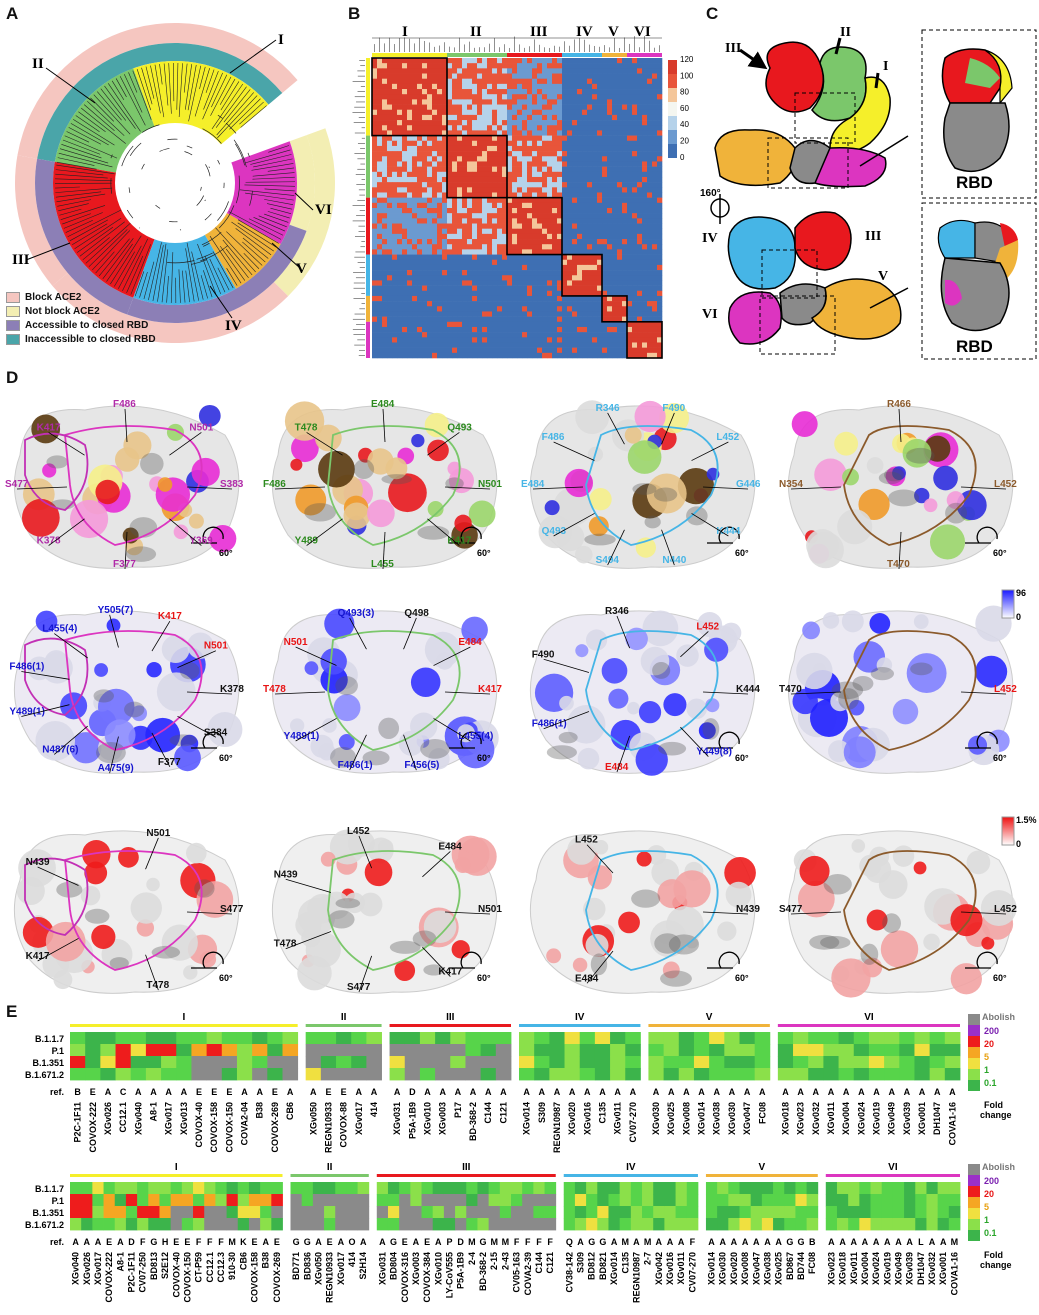 The image size is (1039, 1315). I want to click on rotate-angle: 60°, so click(226, 553).